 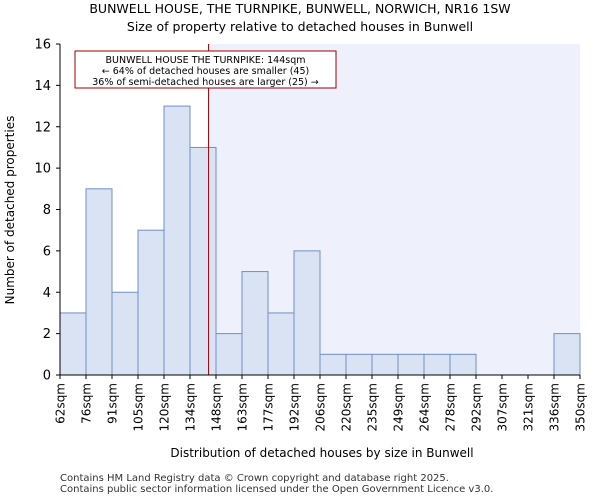 What do you see at coordinates (555, 407) in the screenshot?
I see `x-tick-label: 336sqm` at bounding box center [555, 407].